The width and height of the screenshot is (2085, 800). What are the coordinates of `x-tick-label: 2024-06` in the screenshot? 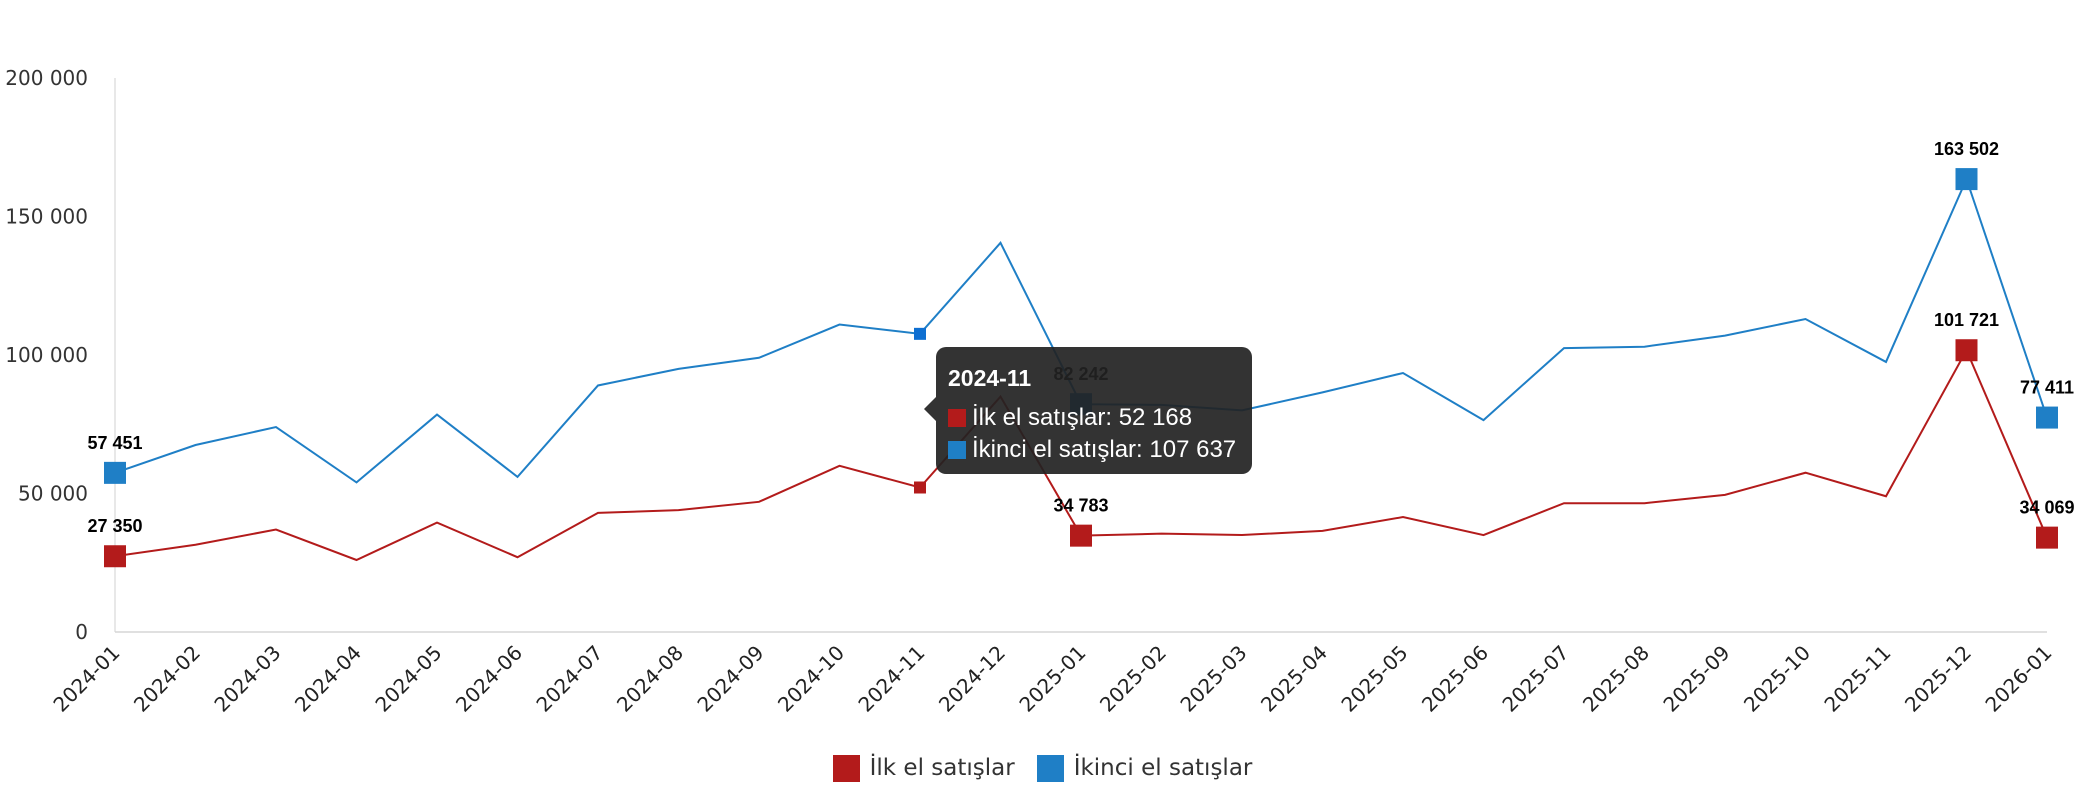 It's located at (489, 679).